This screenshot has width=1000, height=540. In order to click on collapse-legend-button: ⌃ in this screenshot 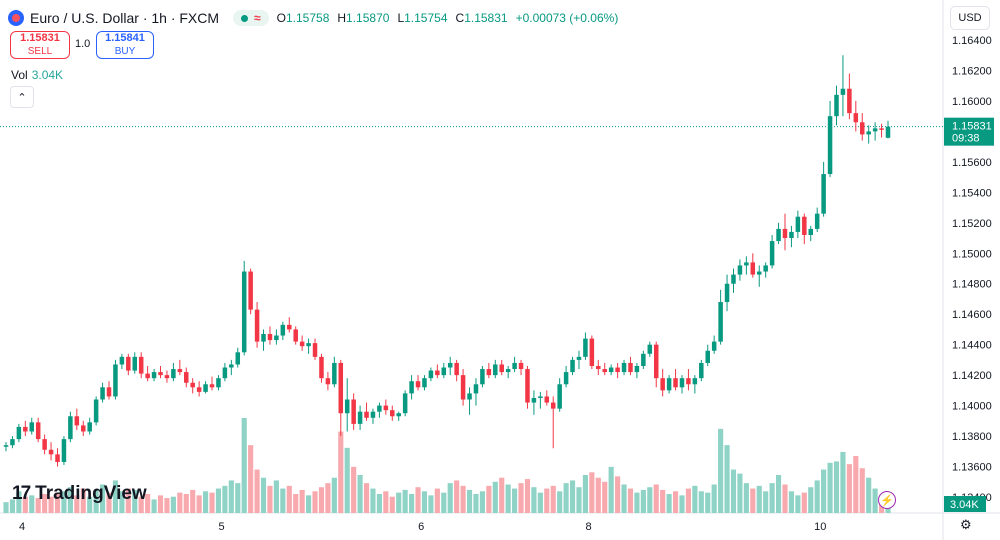, I will do `click(22, 97)`.